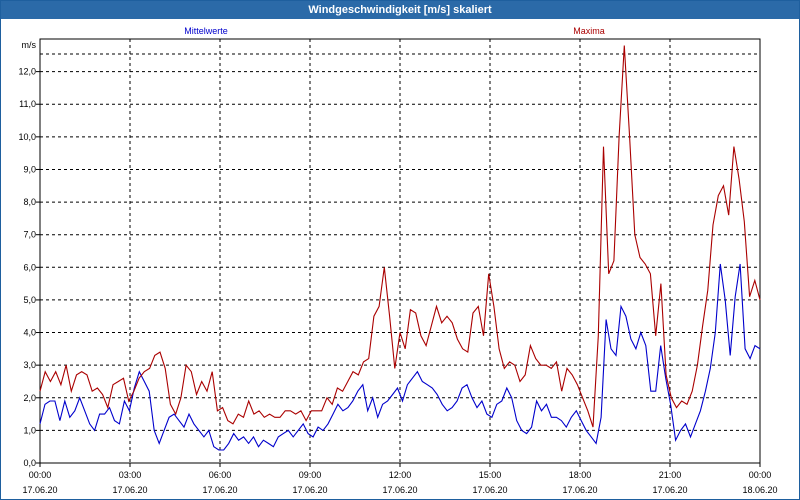  What do you see at coordinates (29, 333) in the screenshot?
I see `y-tick-label: 4,0` at bounding box center [29, 333].